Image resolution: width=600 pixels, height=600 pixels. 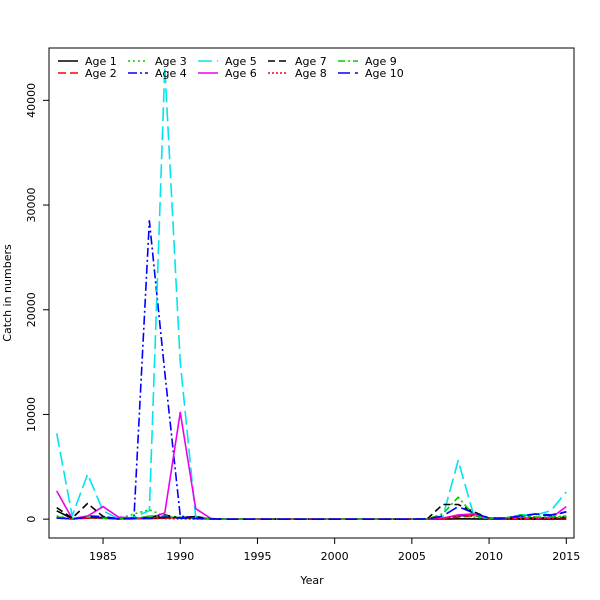 I want to click on x-tick-label-1990: 1990, so click(x=180, y=556).